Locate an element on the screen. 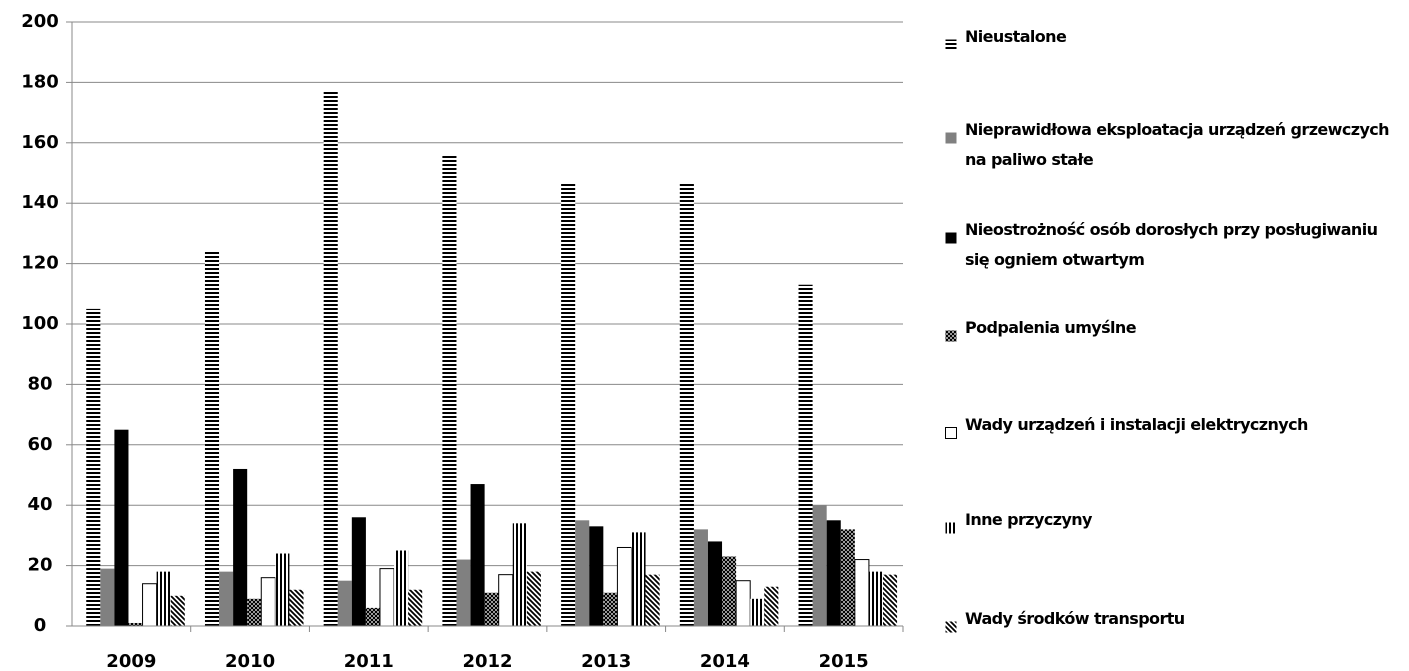 The image size is (1409, 671). x-tick-label: 2011 is located at coordinates (369, 661).